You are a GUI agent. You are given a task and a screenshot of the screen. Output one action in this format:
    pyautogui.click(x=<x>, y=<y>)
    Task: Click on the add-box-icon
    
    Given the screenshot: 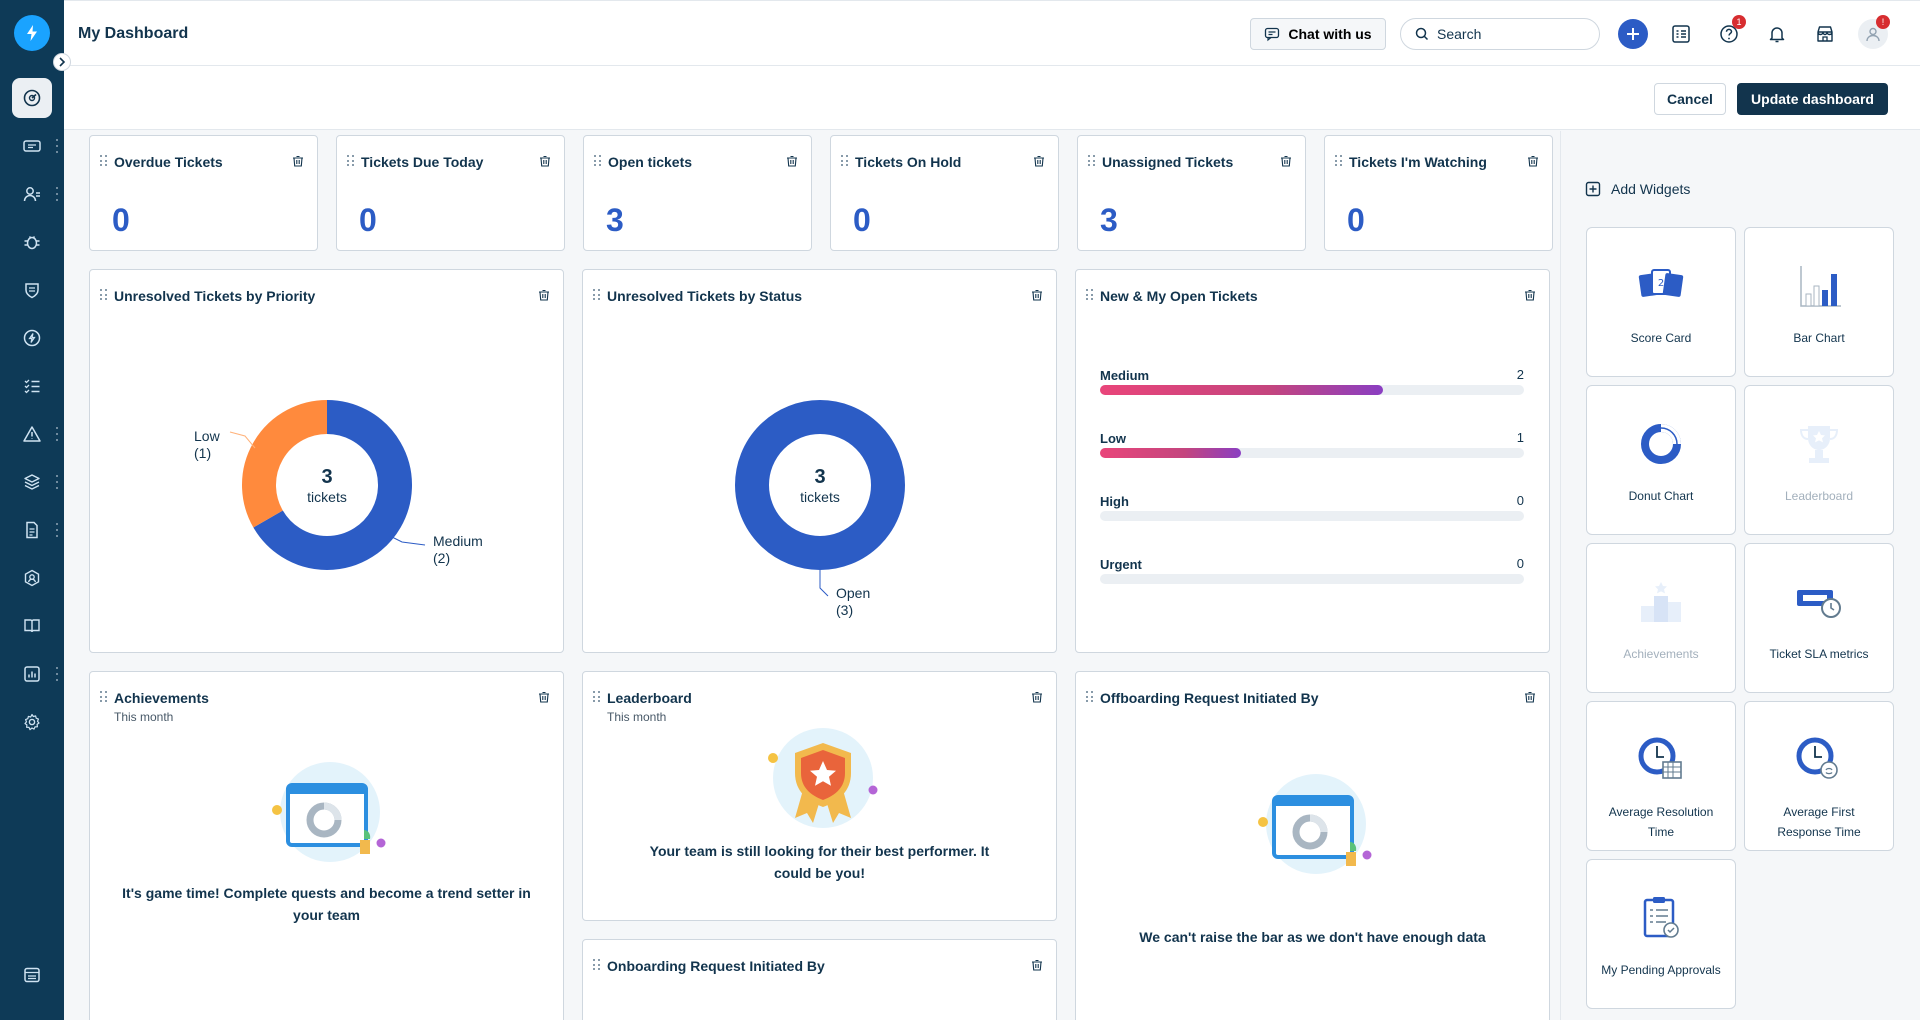 What is the action you would take?
    pyautogui.click(x=1593, y=189)
    